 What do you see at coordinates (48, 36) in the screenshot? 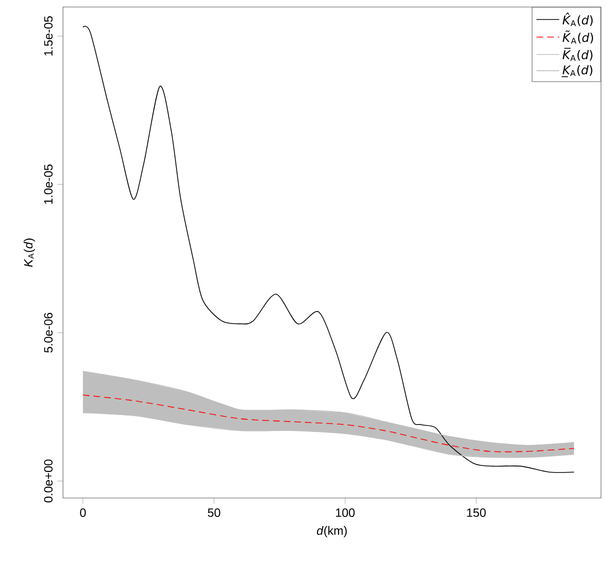
I see `y-tick-label: 1.5e-05` at bounding box center [48, 36].